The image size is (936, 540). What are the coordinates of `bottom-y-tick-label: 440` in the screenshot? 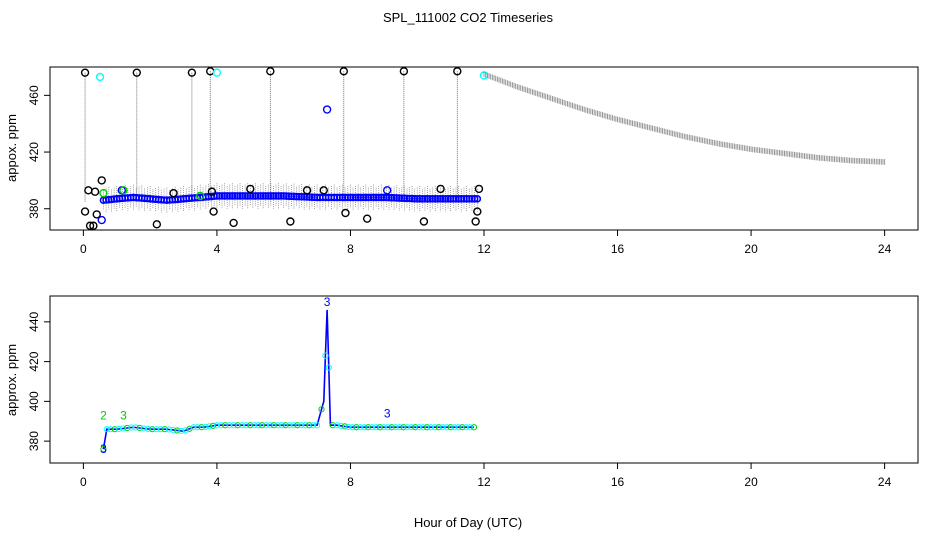 It's located at (34, 322).